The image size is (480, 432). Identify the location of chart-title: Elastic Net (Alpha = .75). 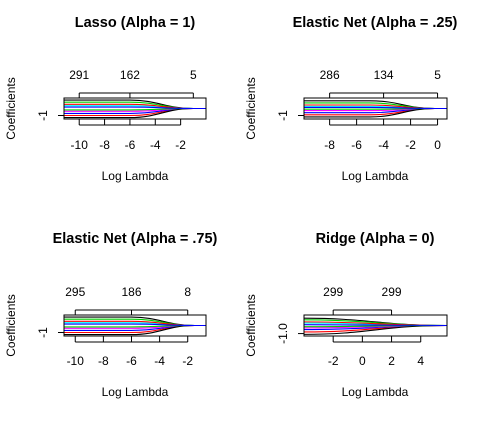
(135, 239).